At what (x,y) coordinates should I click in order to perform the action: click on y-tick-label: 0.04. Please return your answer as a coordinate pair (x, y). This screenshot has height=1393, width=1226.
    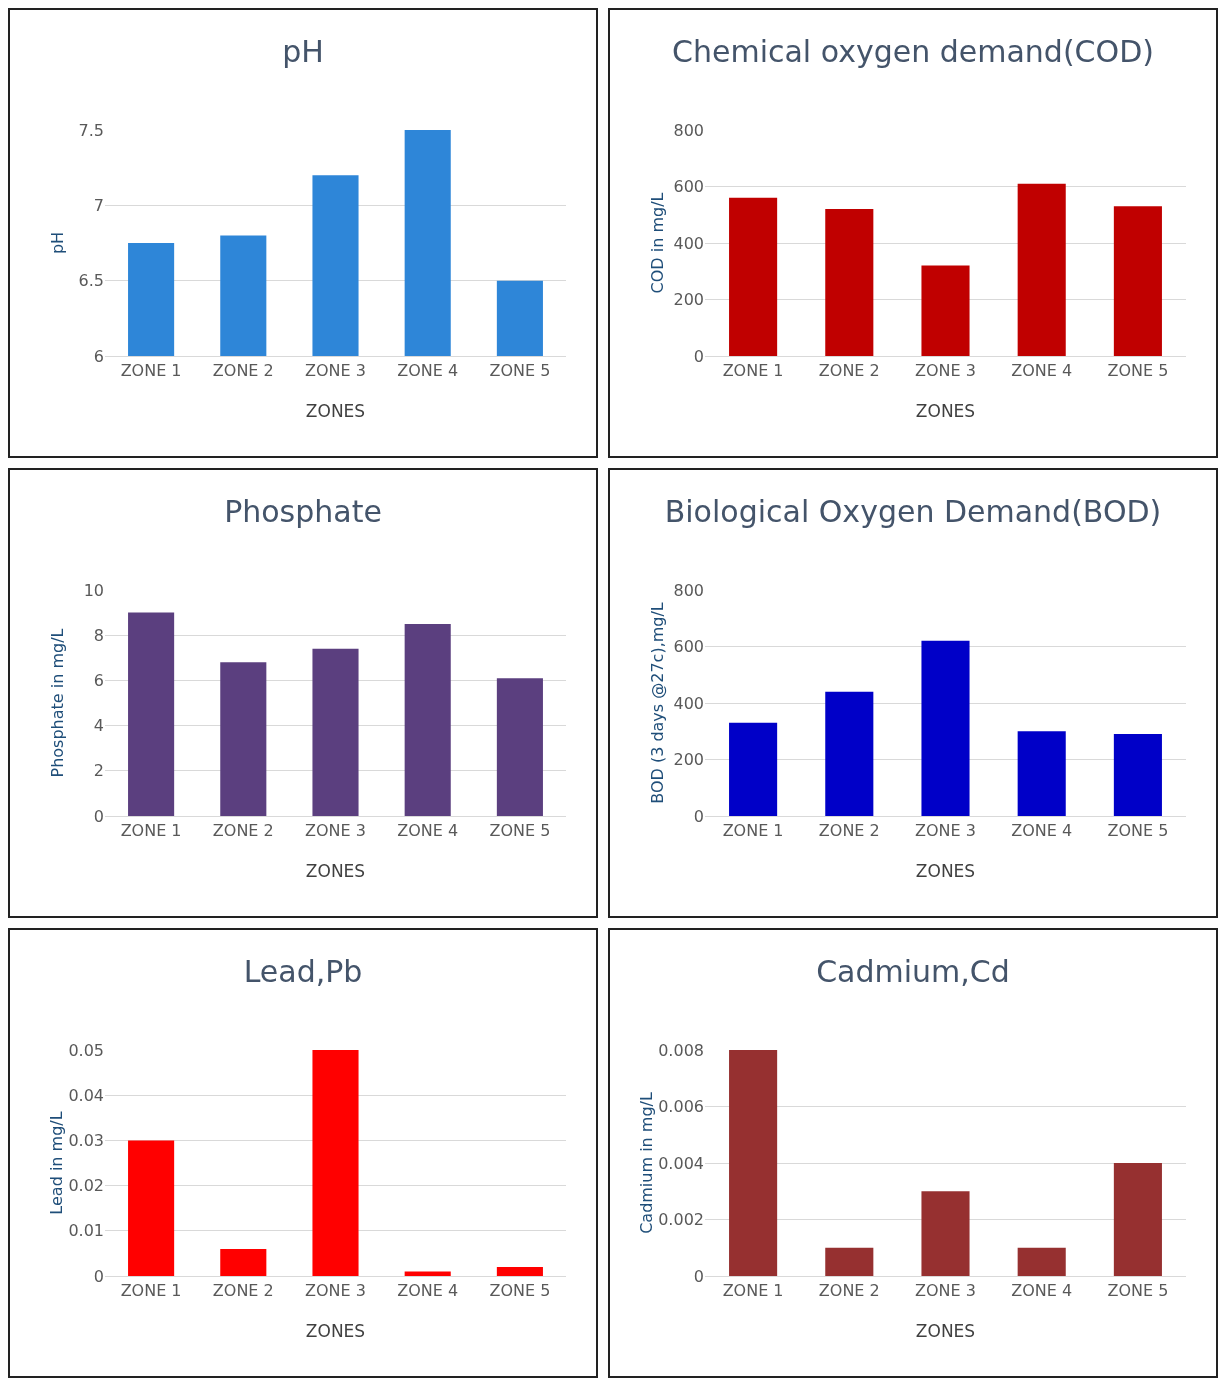
    Looking at the image, I should click on (86, 1095).